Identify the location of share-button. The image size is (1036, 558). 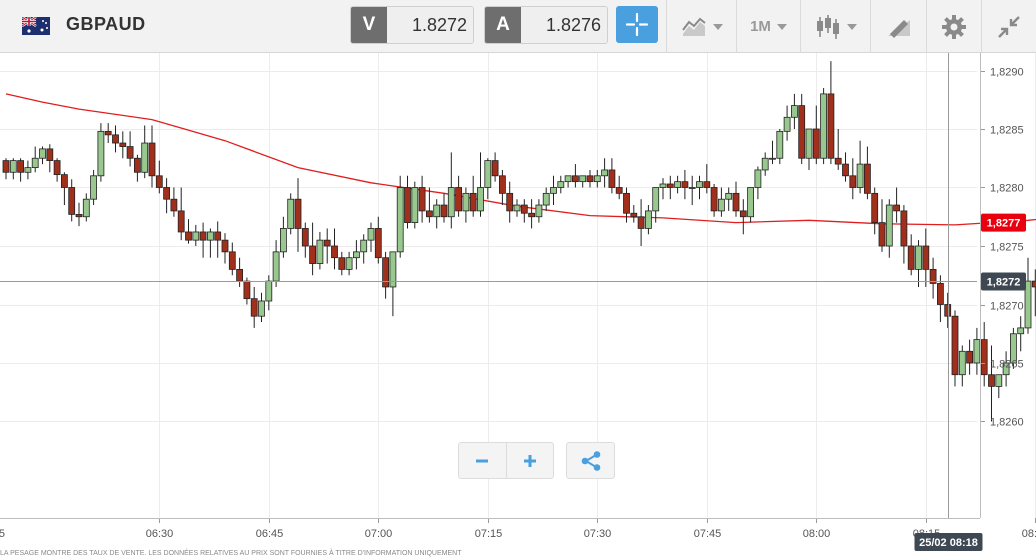
(590, 460).